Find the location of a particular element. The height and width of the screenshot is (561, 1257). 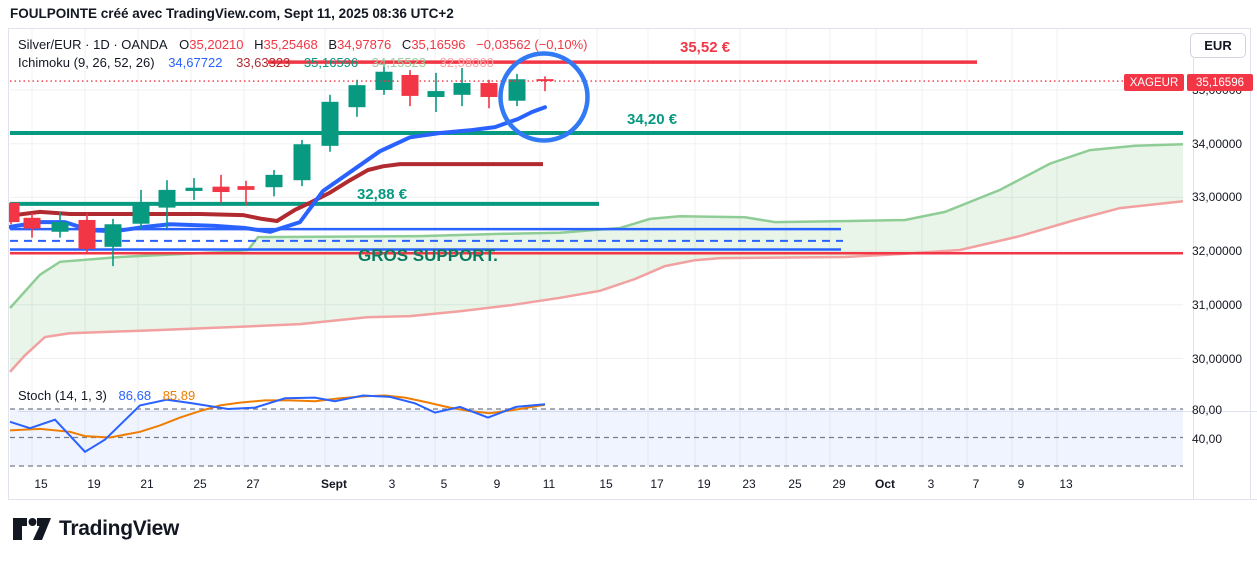

price-axis-separator is located at coordinates (1193, 278).